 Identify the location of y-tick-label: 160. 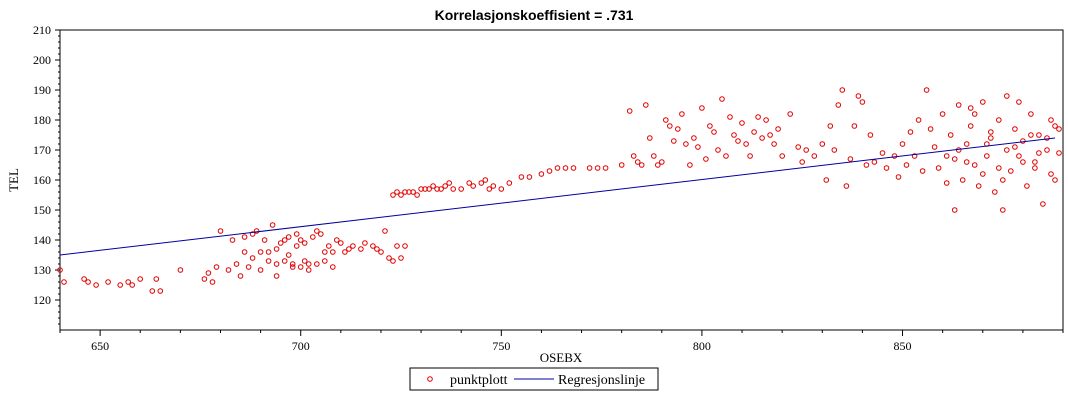
(42, 180).